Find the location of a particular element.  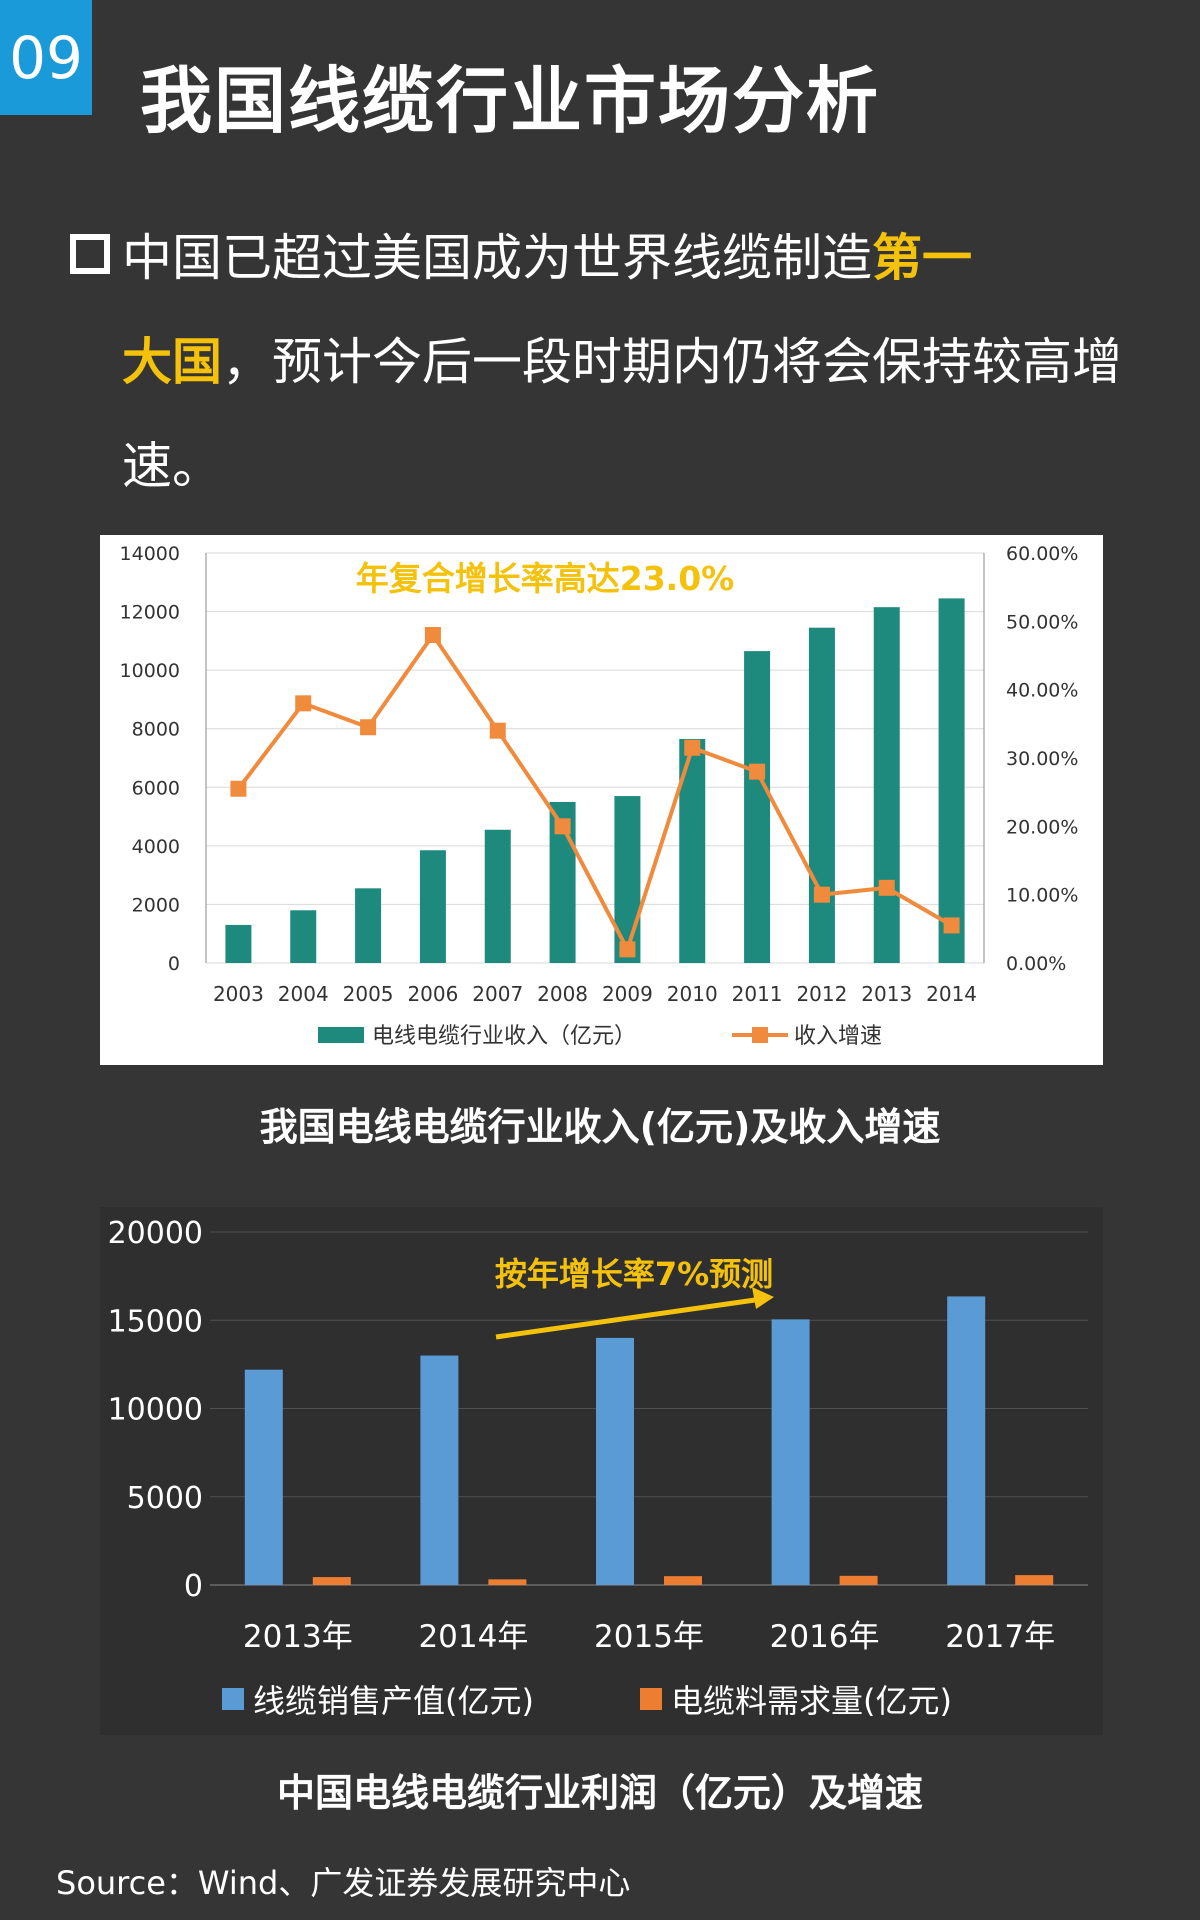

x-tick-label: 2009 is located at coordinates (627, 994).